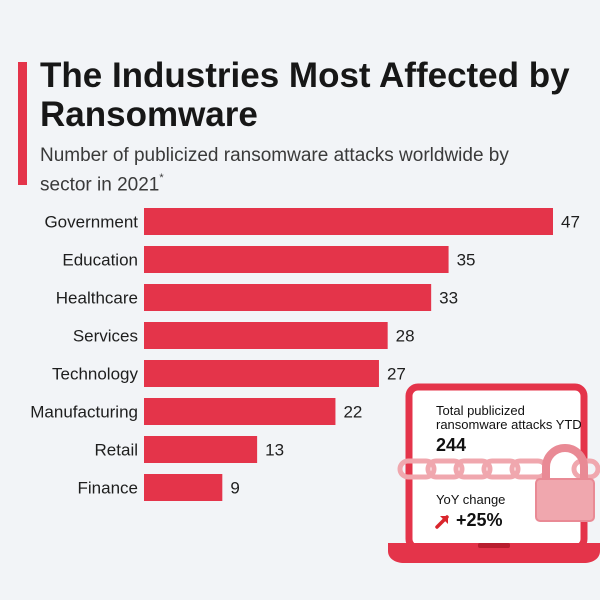  What do you see at coordinates (97, 298) in the screenshot?
I see `category-label-healthcare: Healthcare` at bounding box center [97, 298].